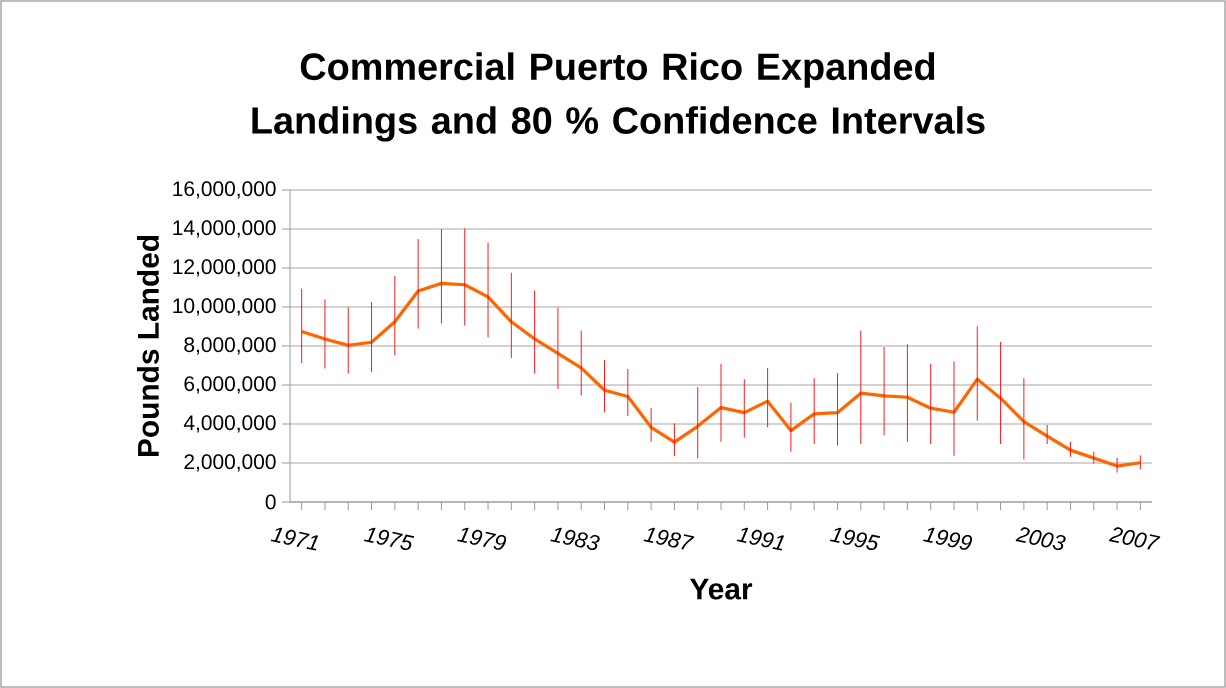 Image resolution: width=1226 pixels, height=688 pixels. What do you see at coordinates (230, 385) in the screenshot?
I see `y-tick-label: 6,000,000` at bounding box center [230, 385].